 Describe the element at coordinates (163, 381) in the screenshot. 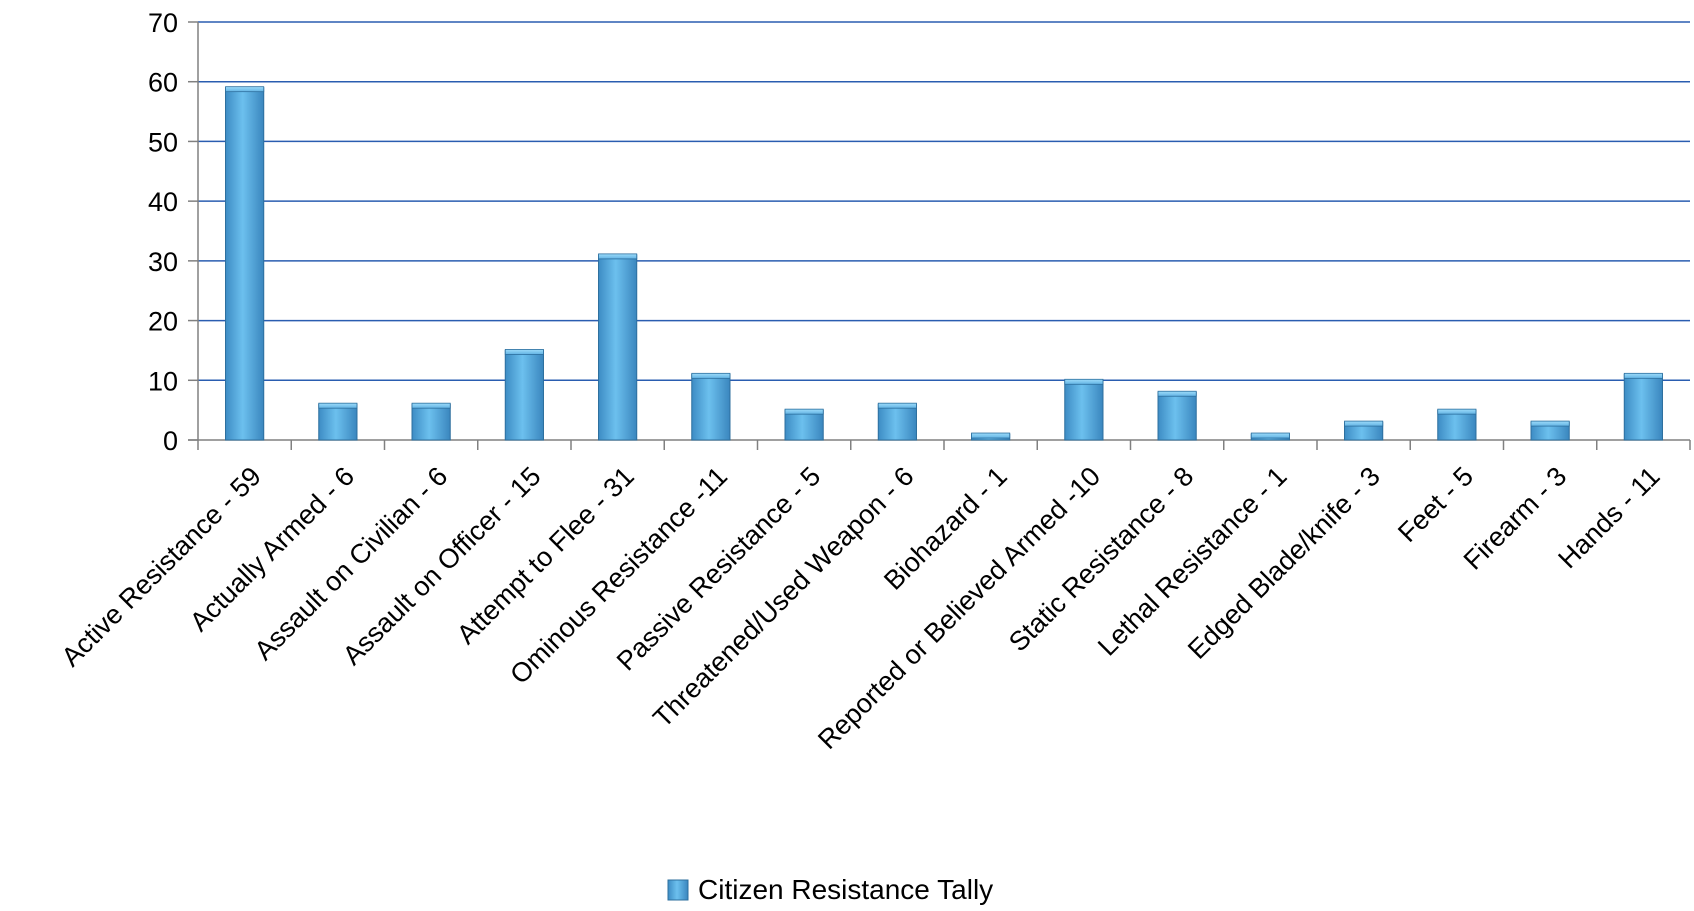

I see `y-tick-label: 10` at that location.